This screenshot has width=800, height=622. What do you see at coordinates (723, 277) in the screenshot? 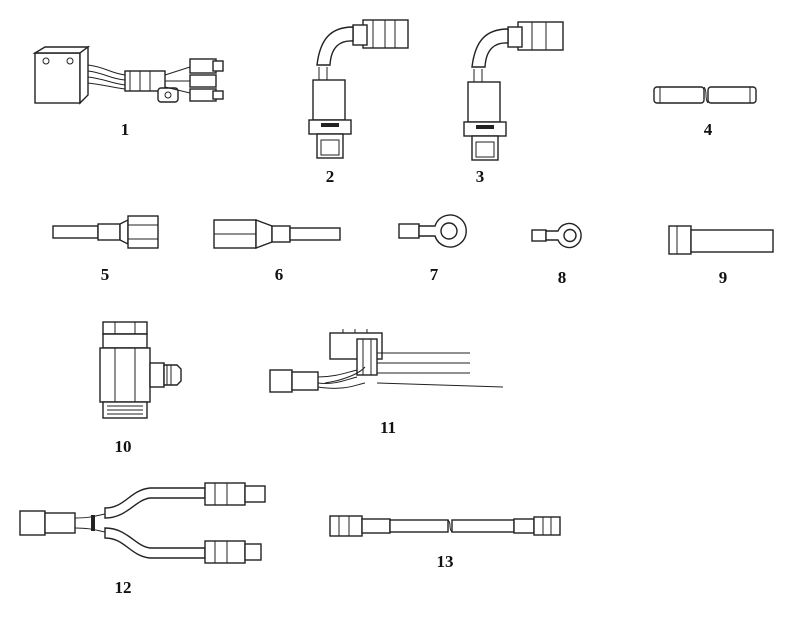
I see `part-9-label: 9` at bounding box center [723, 277].